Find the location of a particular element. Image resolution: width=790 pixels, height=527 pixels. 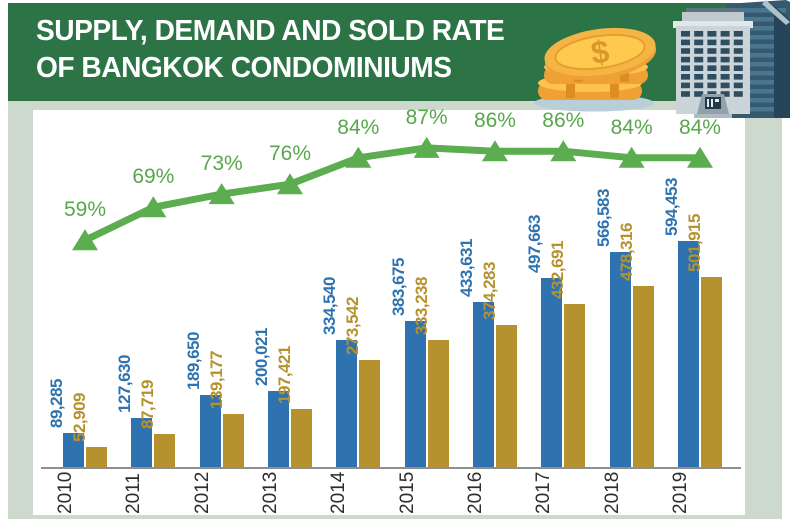

sold-bar-2015 is located at coordinates (438, 403).